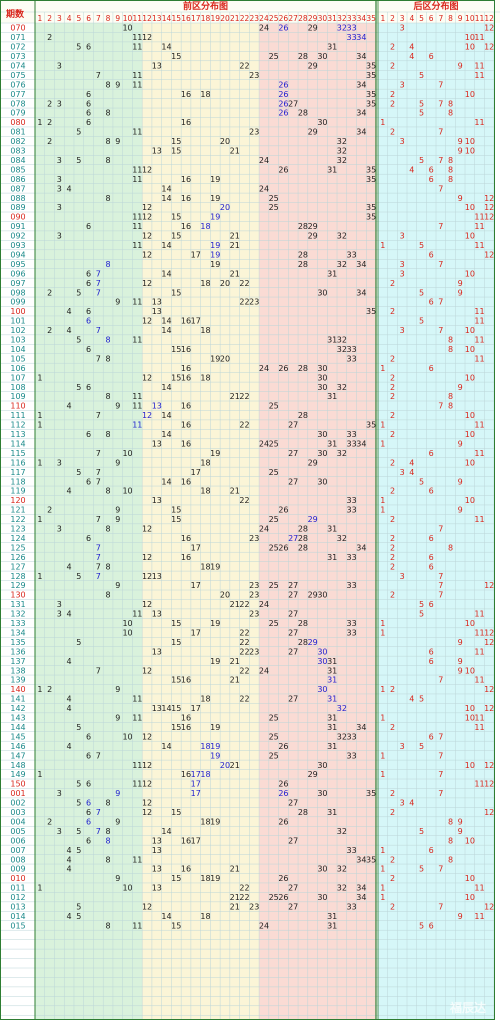 The image size is (500, 1021). I want to click on period-number: 105, so click(17, 358).